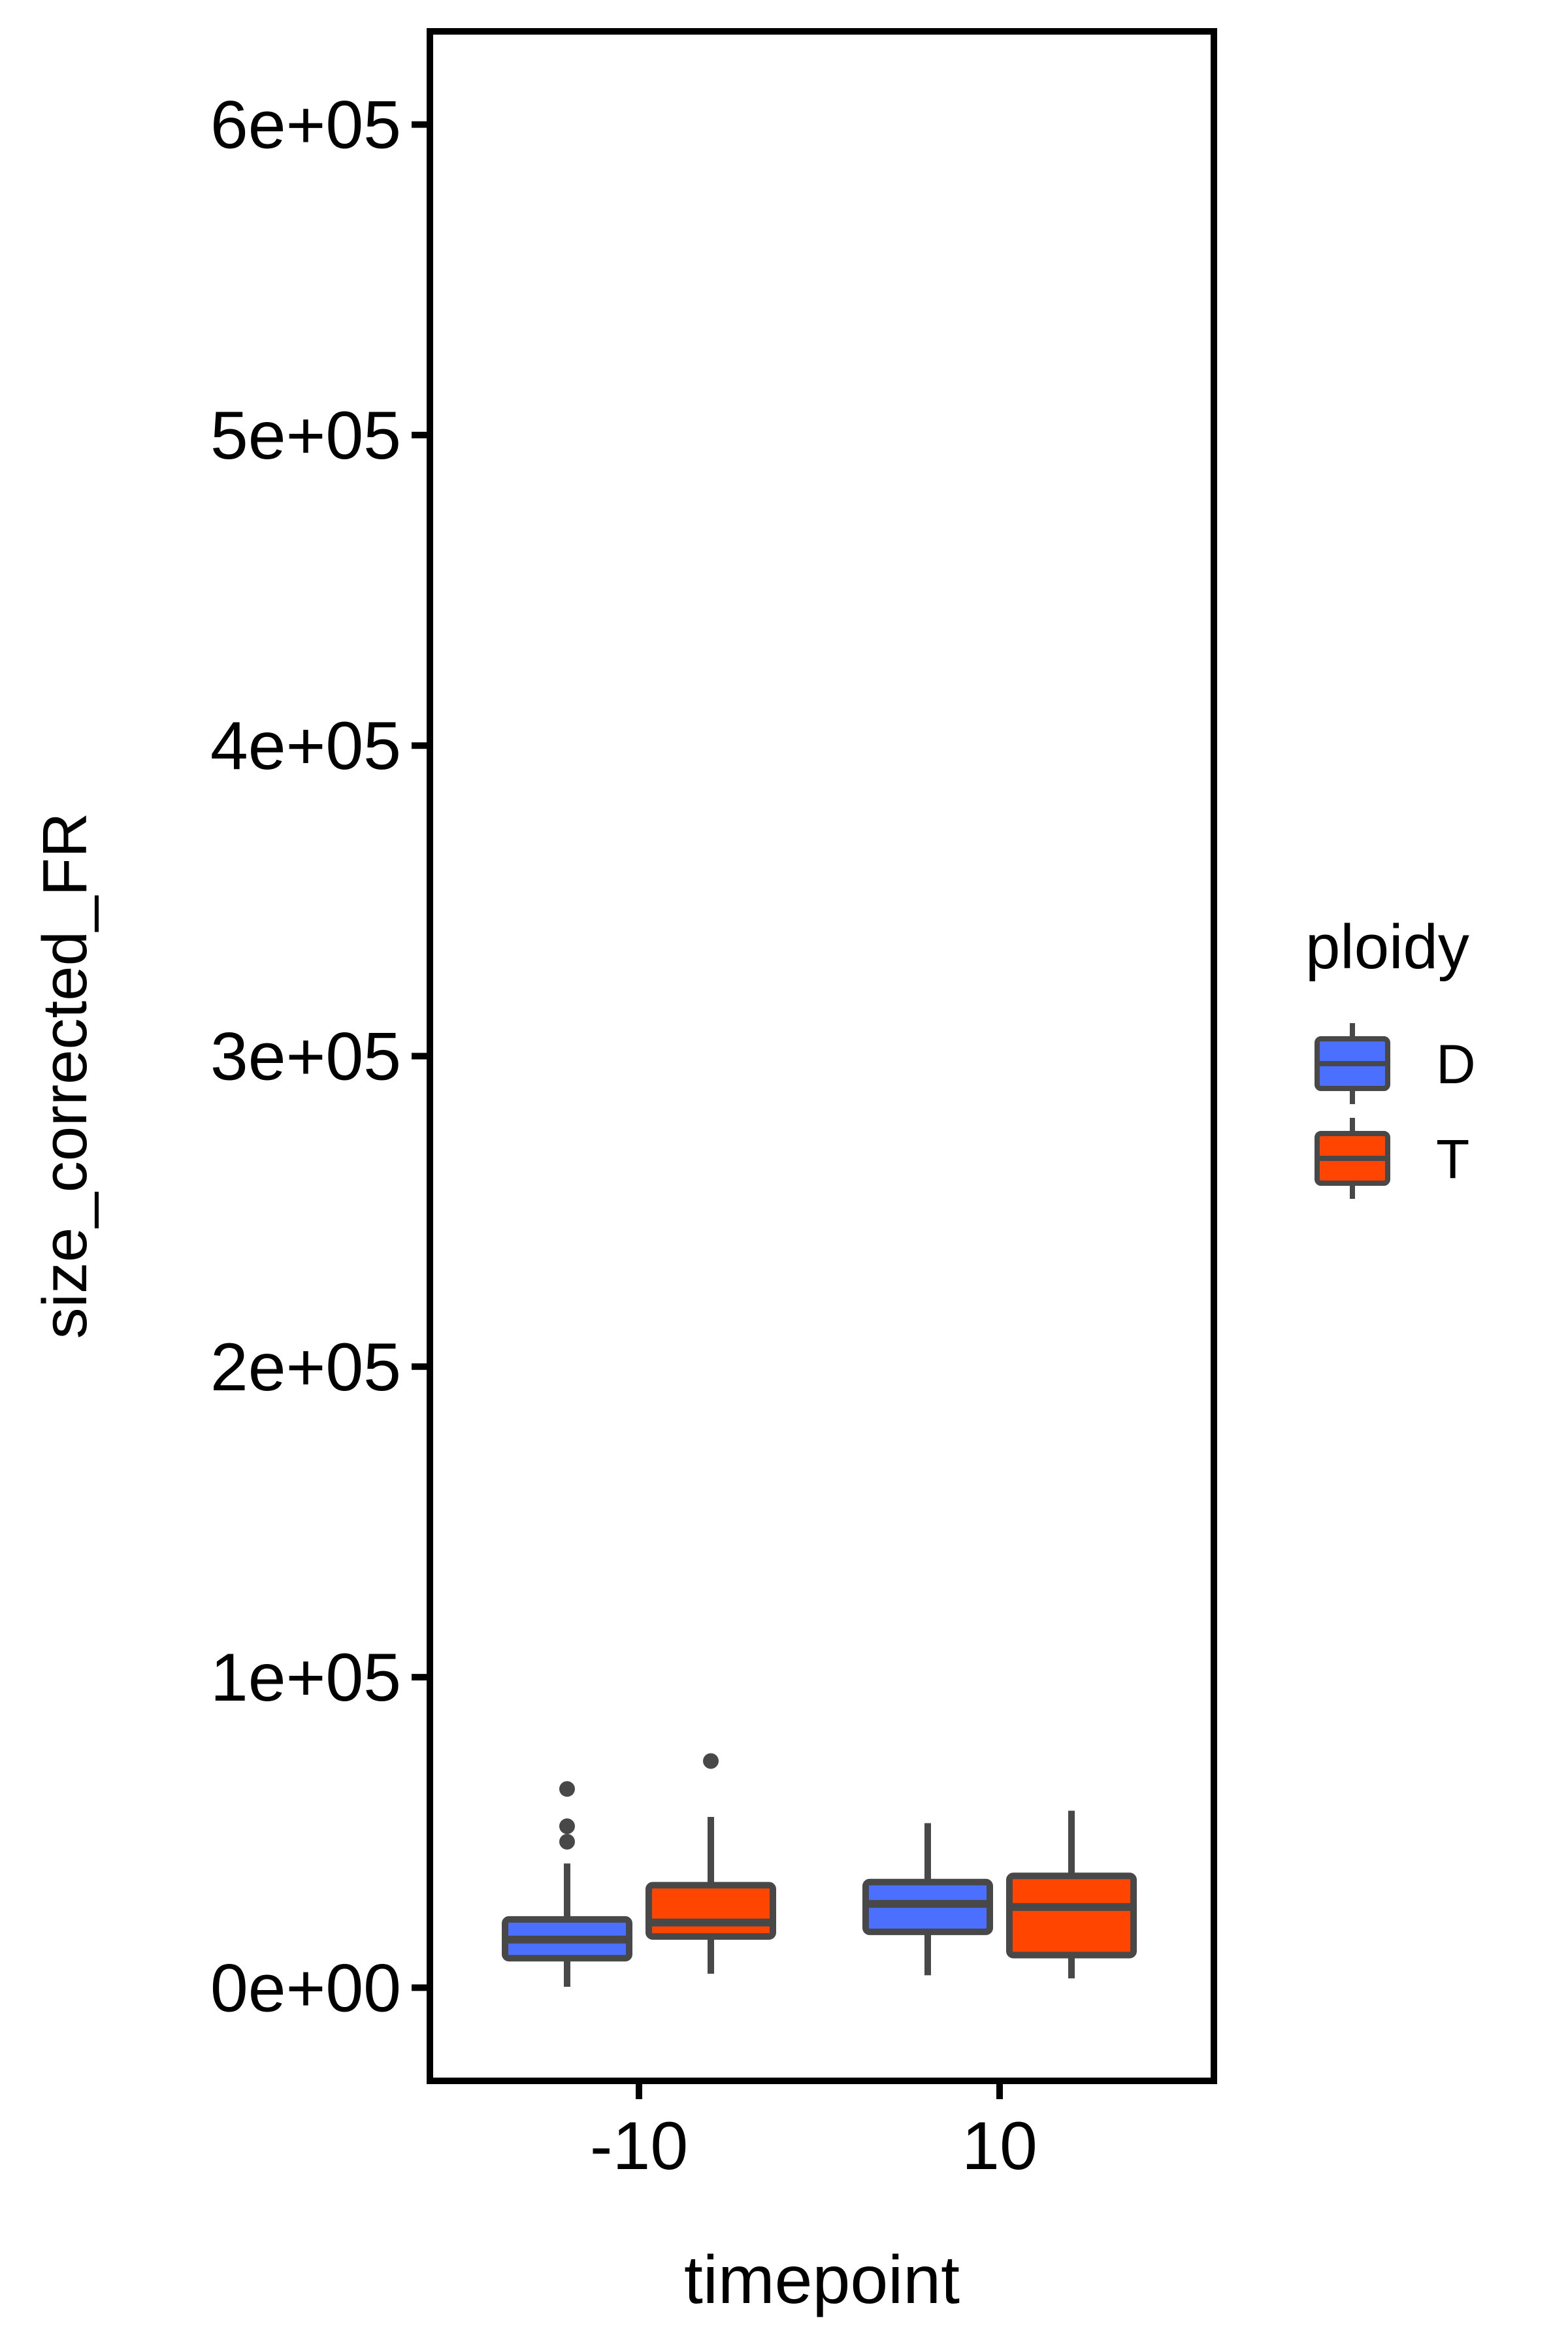  What do you see at coordinates (1392, 1158) in the screenshot?
I see `legend-item-T: T` at bounding box center [1392, 1158].